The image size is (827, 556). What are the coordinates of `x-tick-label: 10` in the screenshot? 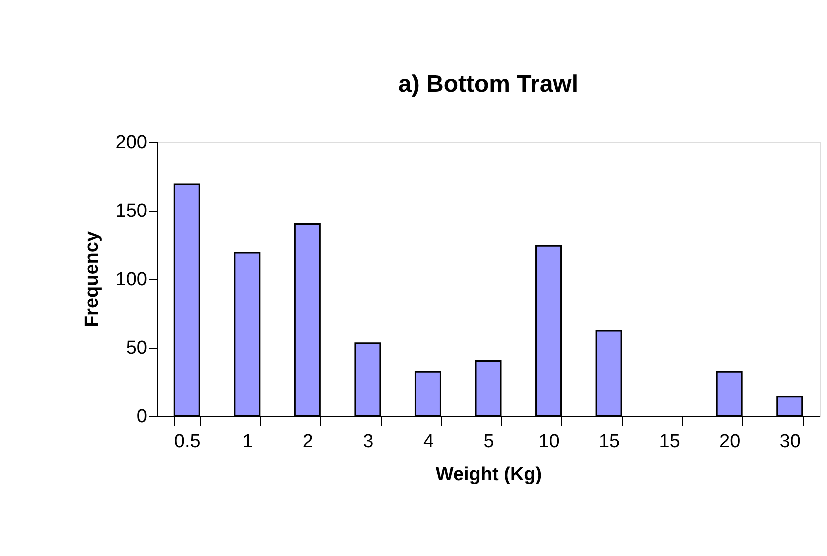 It's located at (549, 442).